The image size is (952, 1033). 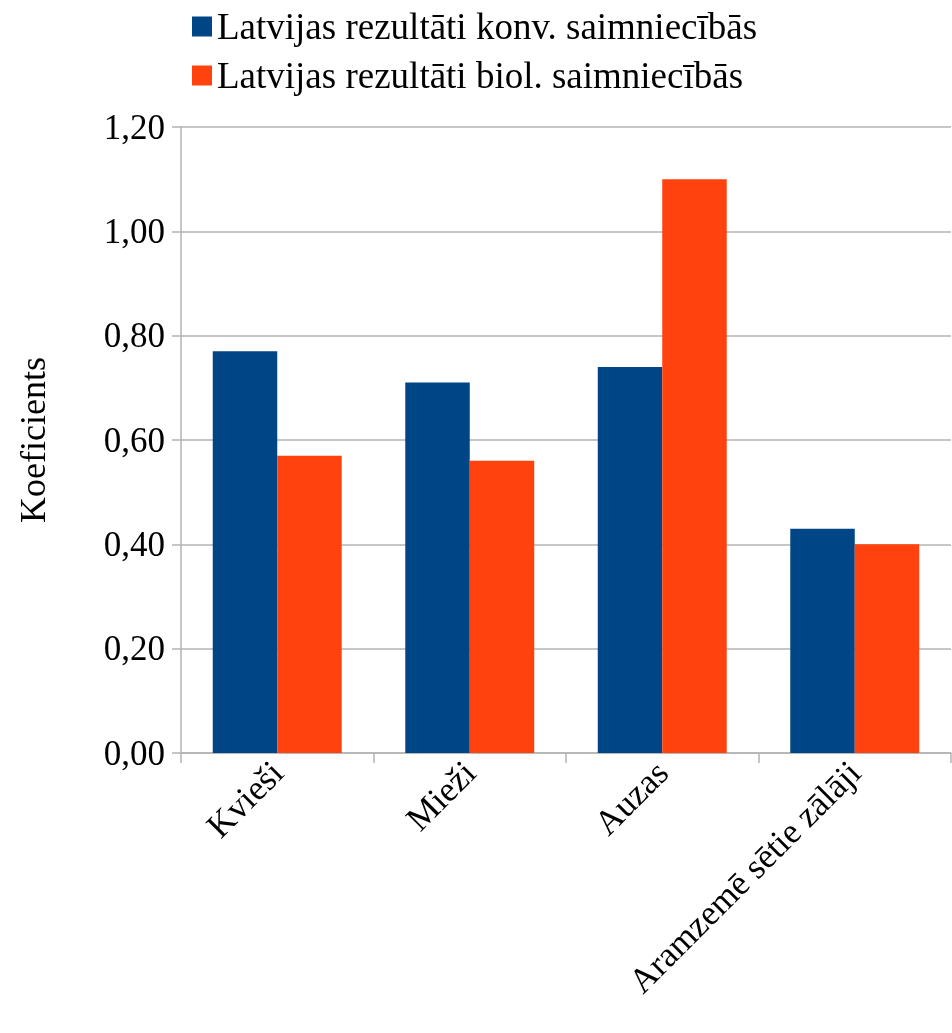 What do you see at coordinates (480, 75) in the screenshot?
I see `legend-label: Latvijas rezultāti biol. saimniecībās` at bounding box center [480, 75].